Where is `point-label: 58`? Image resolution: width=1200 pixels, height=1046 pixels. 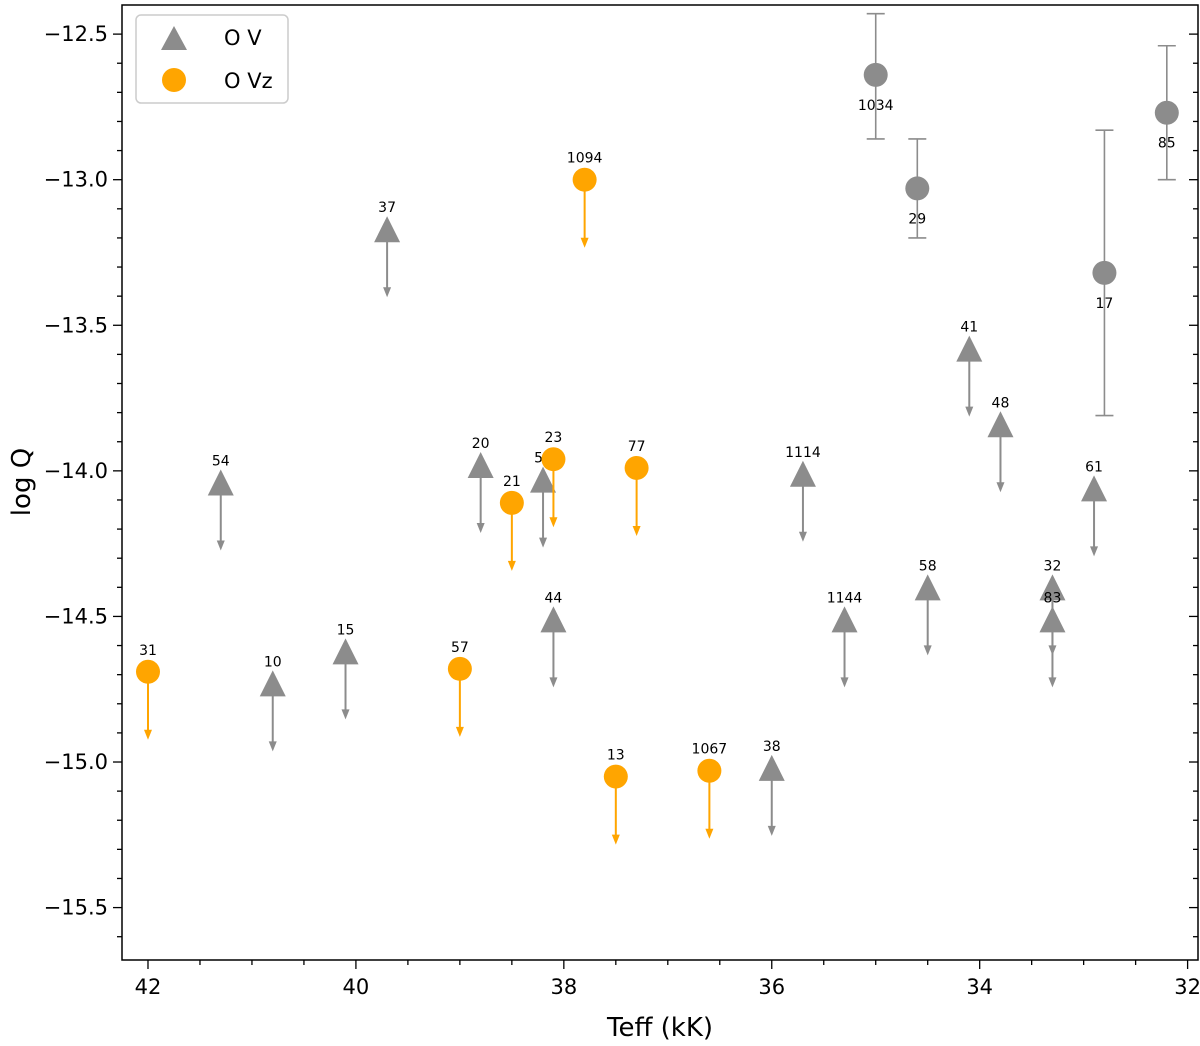
point-label: 58 is located at coordinates (928, 566).